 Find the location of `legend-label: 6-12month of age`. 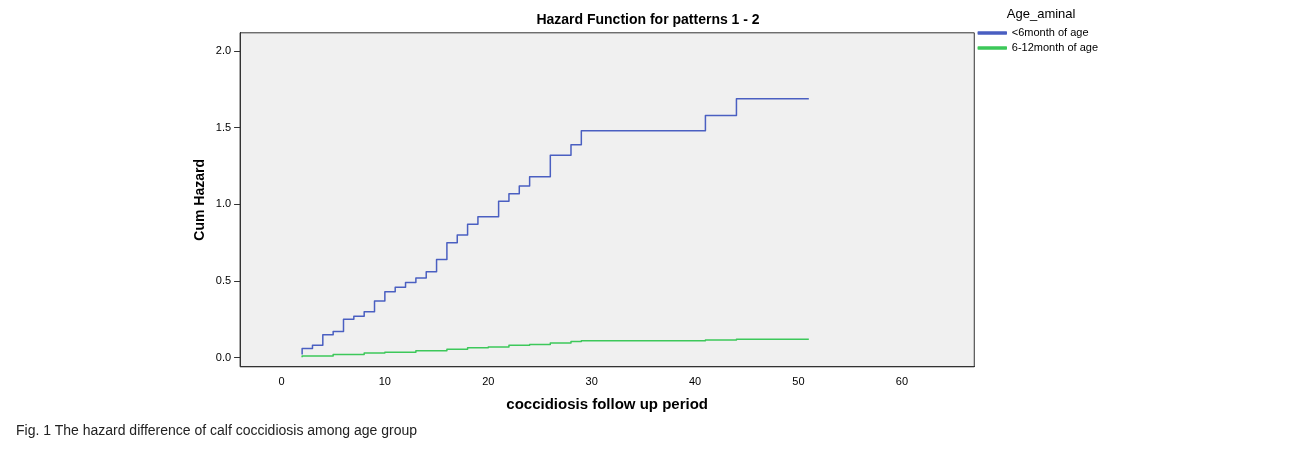

legend-label: 6-12month of age is located at coordinates (1055, 47).